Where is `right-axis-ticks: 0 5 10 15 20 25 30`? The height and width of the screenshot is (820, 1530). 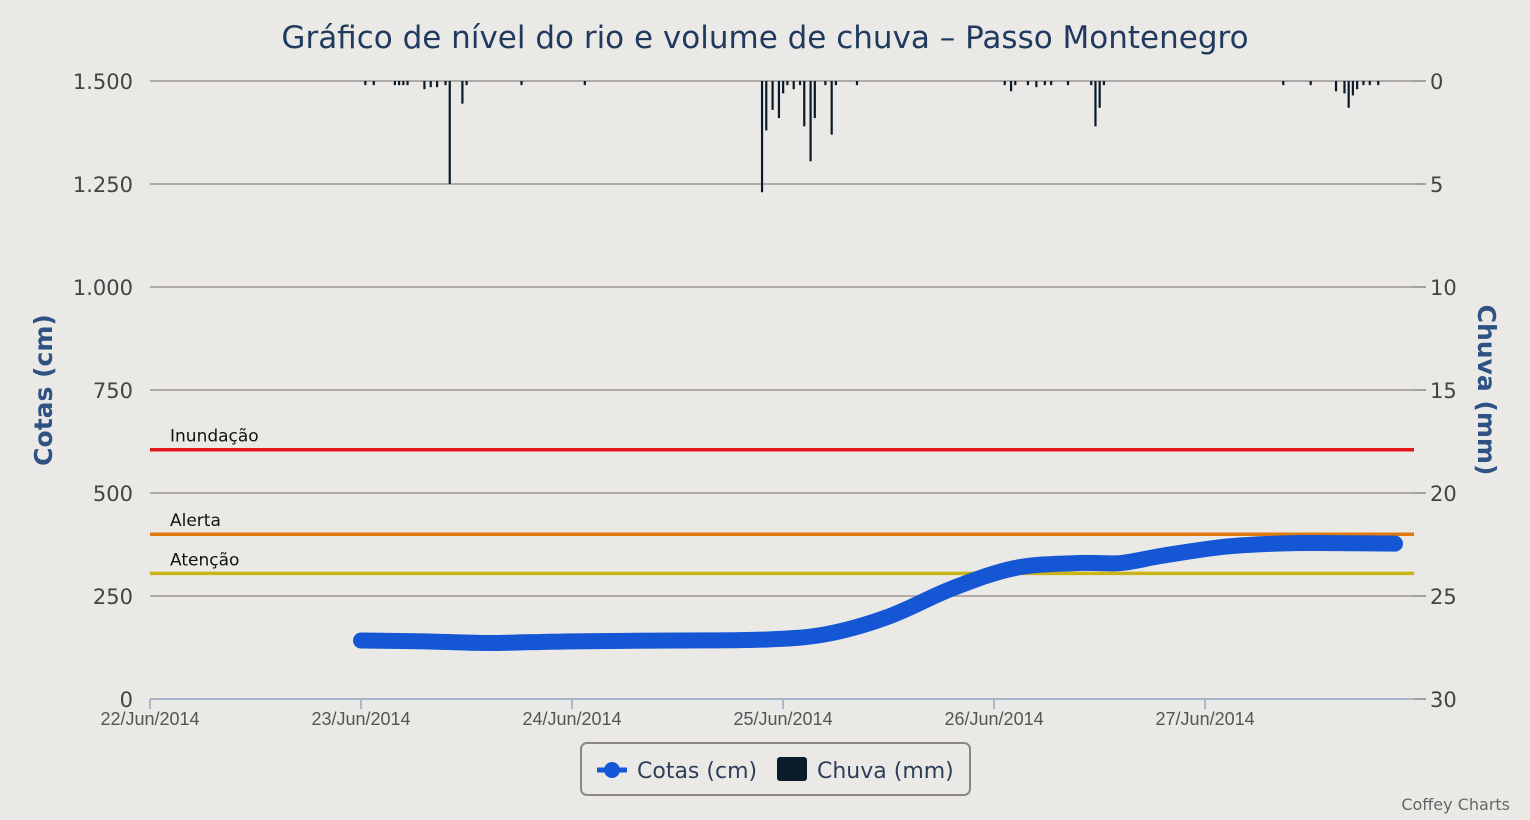 right-axis-ticks: 0 5 10 15 20 25 30 is located at coordinates (1443, 391).